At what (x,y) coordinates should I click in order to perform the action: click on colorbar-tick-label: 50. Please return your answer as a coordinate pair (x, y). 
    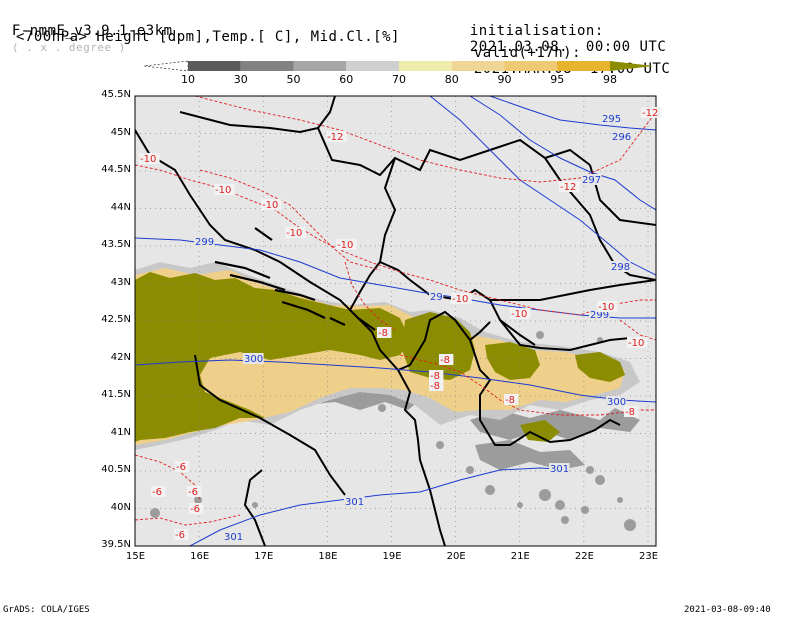
    Looking at the image, I should click on (294, 79).